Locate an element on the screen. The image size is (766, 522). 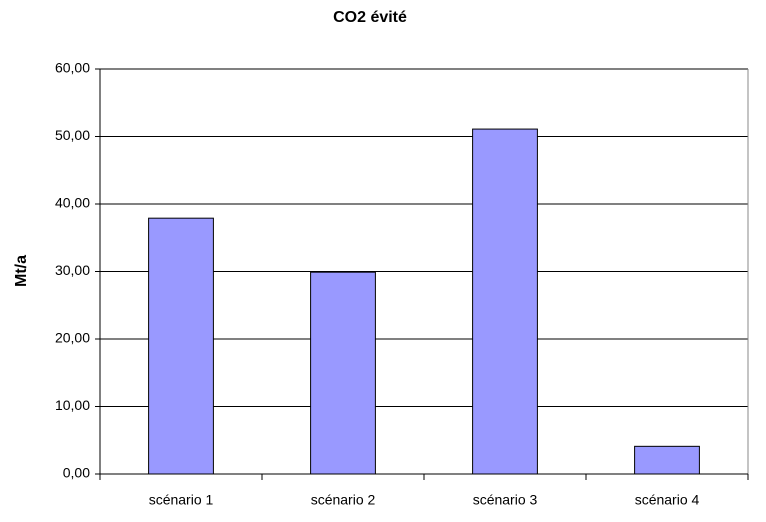
y-tick-label: 0,00 is located at coordinates (76, 473).